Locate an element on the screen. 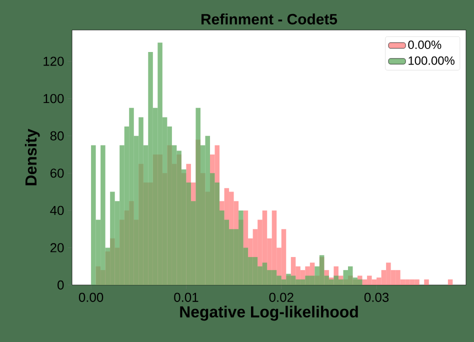 The image size is (474, 342). legend-label: 100.00% is located at coordinates (431, 60).